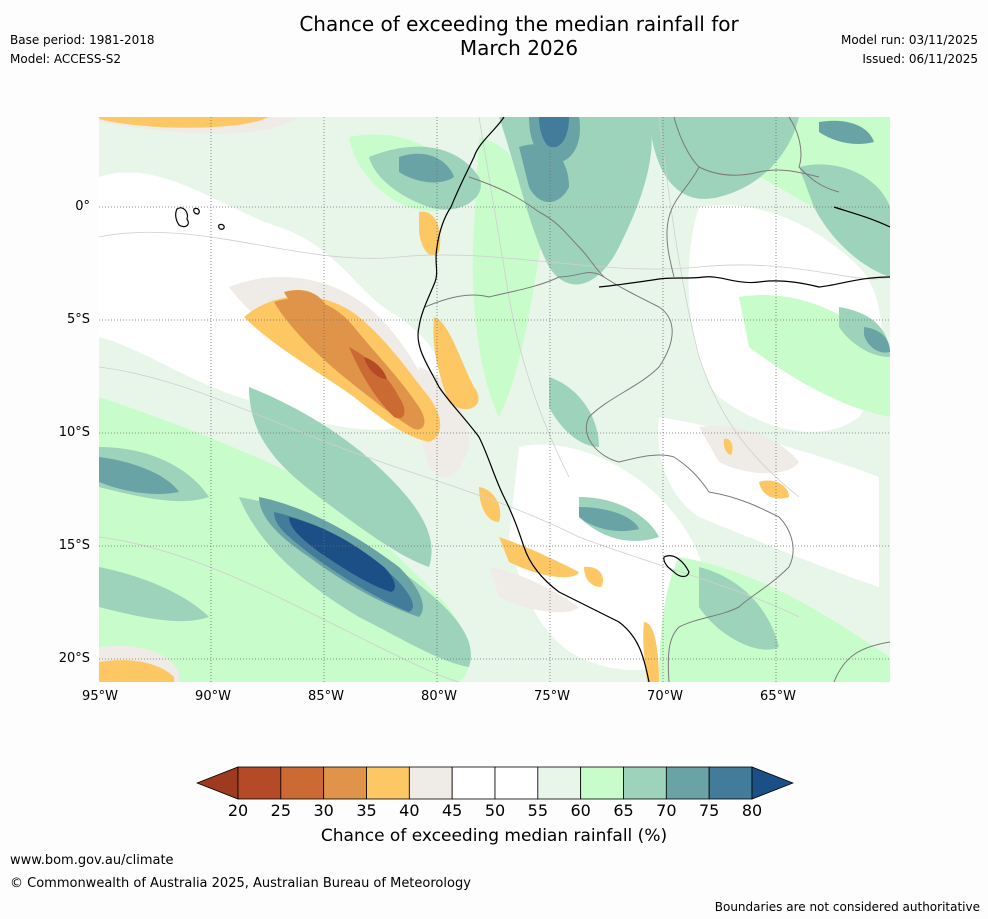 Image resolution: width=988 pixels, height=919 pixels. I want to click on lon-label-85w: 85°W, so click(326, 696).